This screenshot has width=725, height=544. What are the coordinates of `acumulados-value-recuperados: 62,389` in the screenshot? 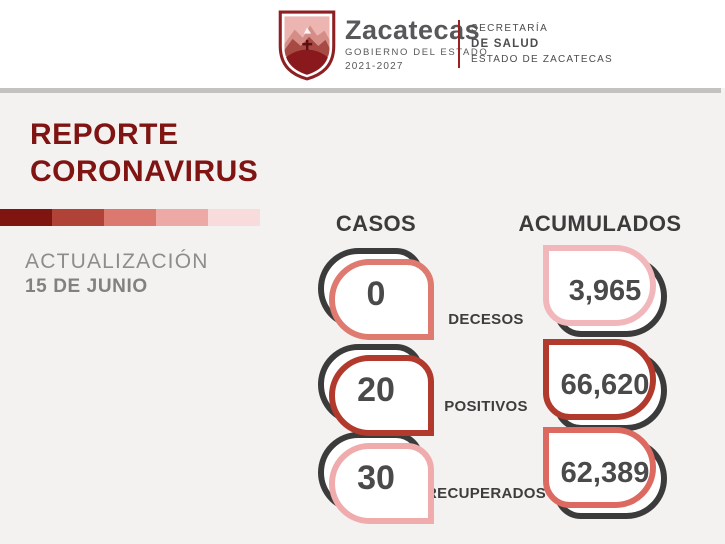 It's located at (605, 472).